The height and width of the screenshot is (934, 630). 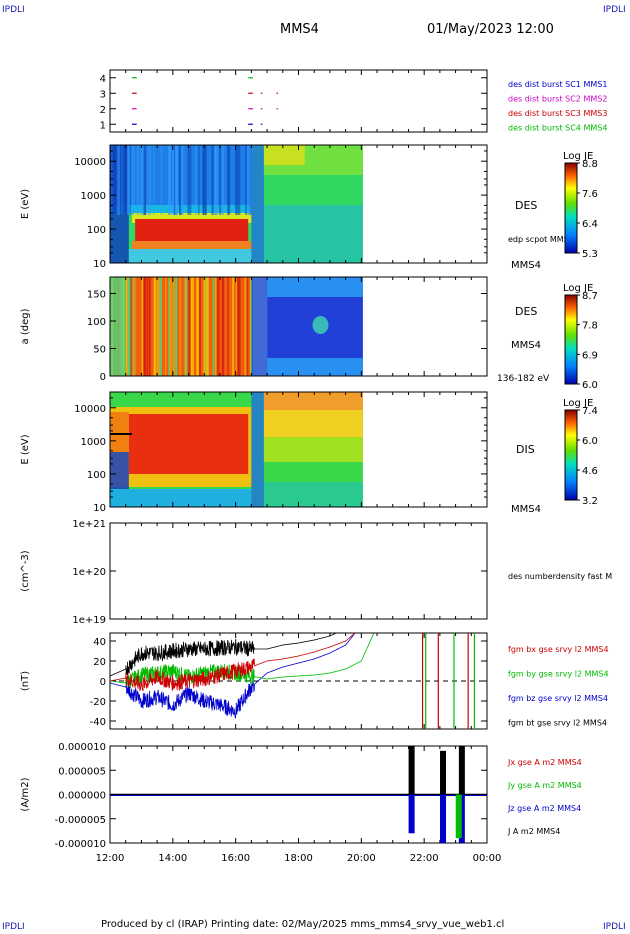 What do you see at coordinates (13, 927) in the screenshot?
I see `corner-label-bl: IPDLI` at bounding box center [13, 927].